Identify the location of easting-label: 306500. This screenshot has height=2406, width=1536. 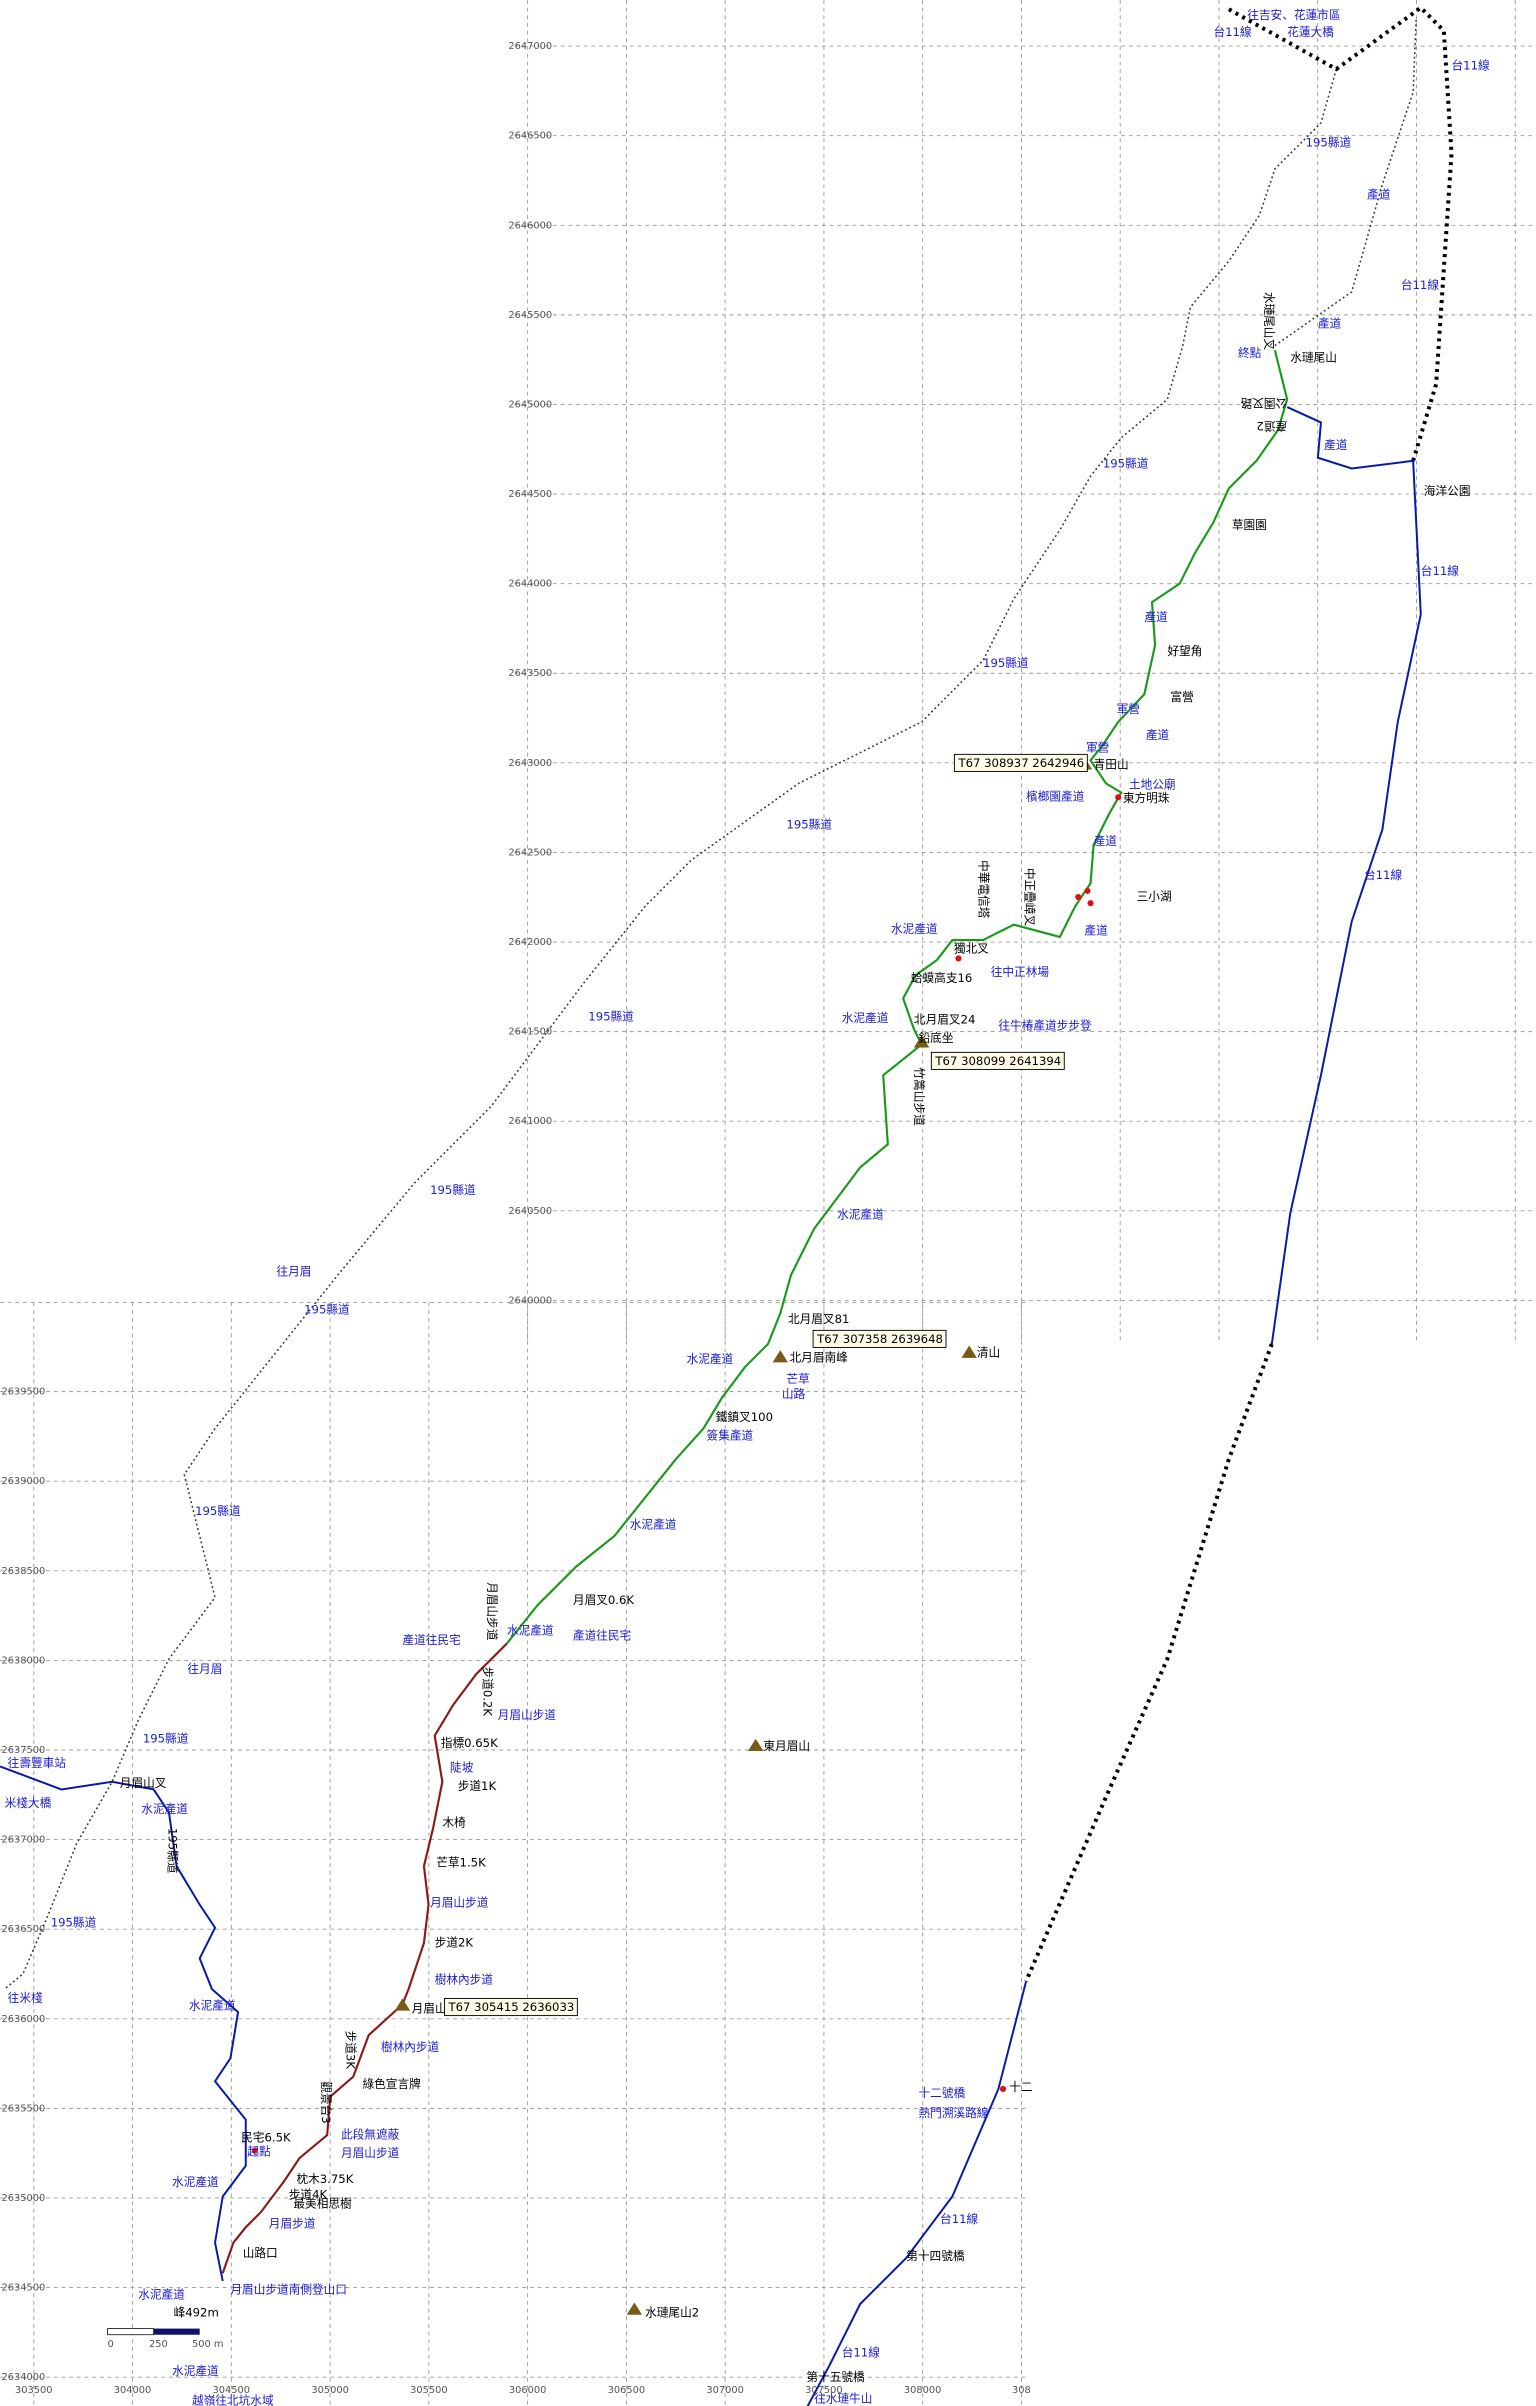
(627, 2390).